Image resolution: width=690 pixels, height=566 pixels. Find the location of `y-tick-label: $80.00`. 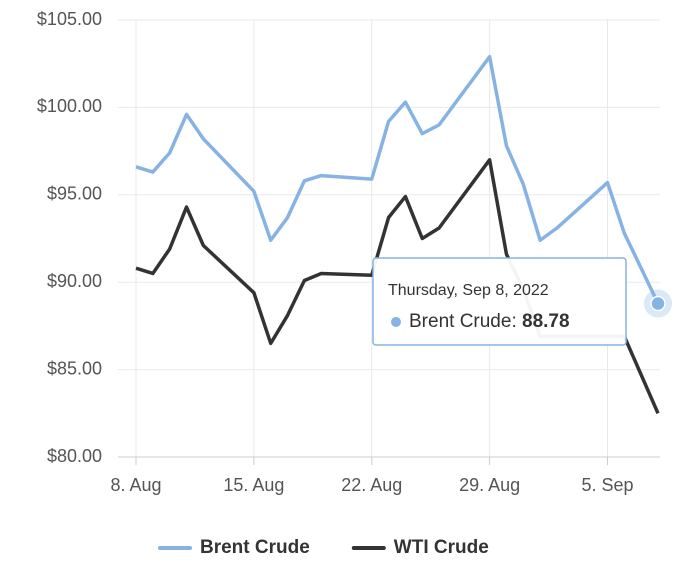

y-tick-label: $80.00 is located at coordinates (74, 456).